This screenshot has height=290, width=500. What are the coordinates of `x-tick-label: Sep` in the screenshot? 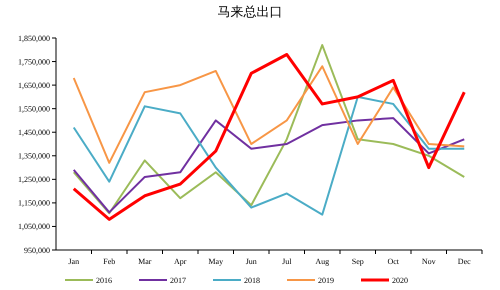 It's located at (358, 261).